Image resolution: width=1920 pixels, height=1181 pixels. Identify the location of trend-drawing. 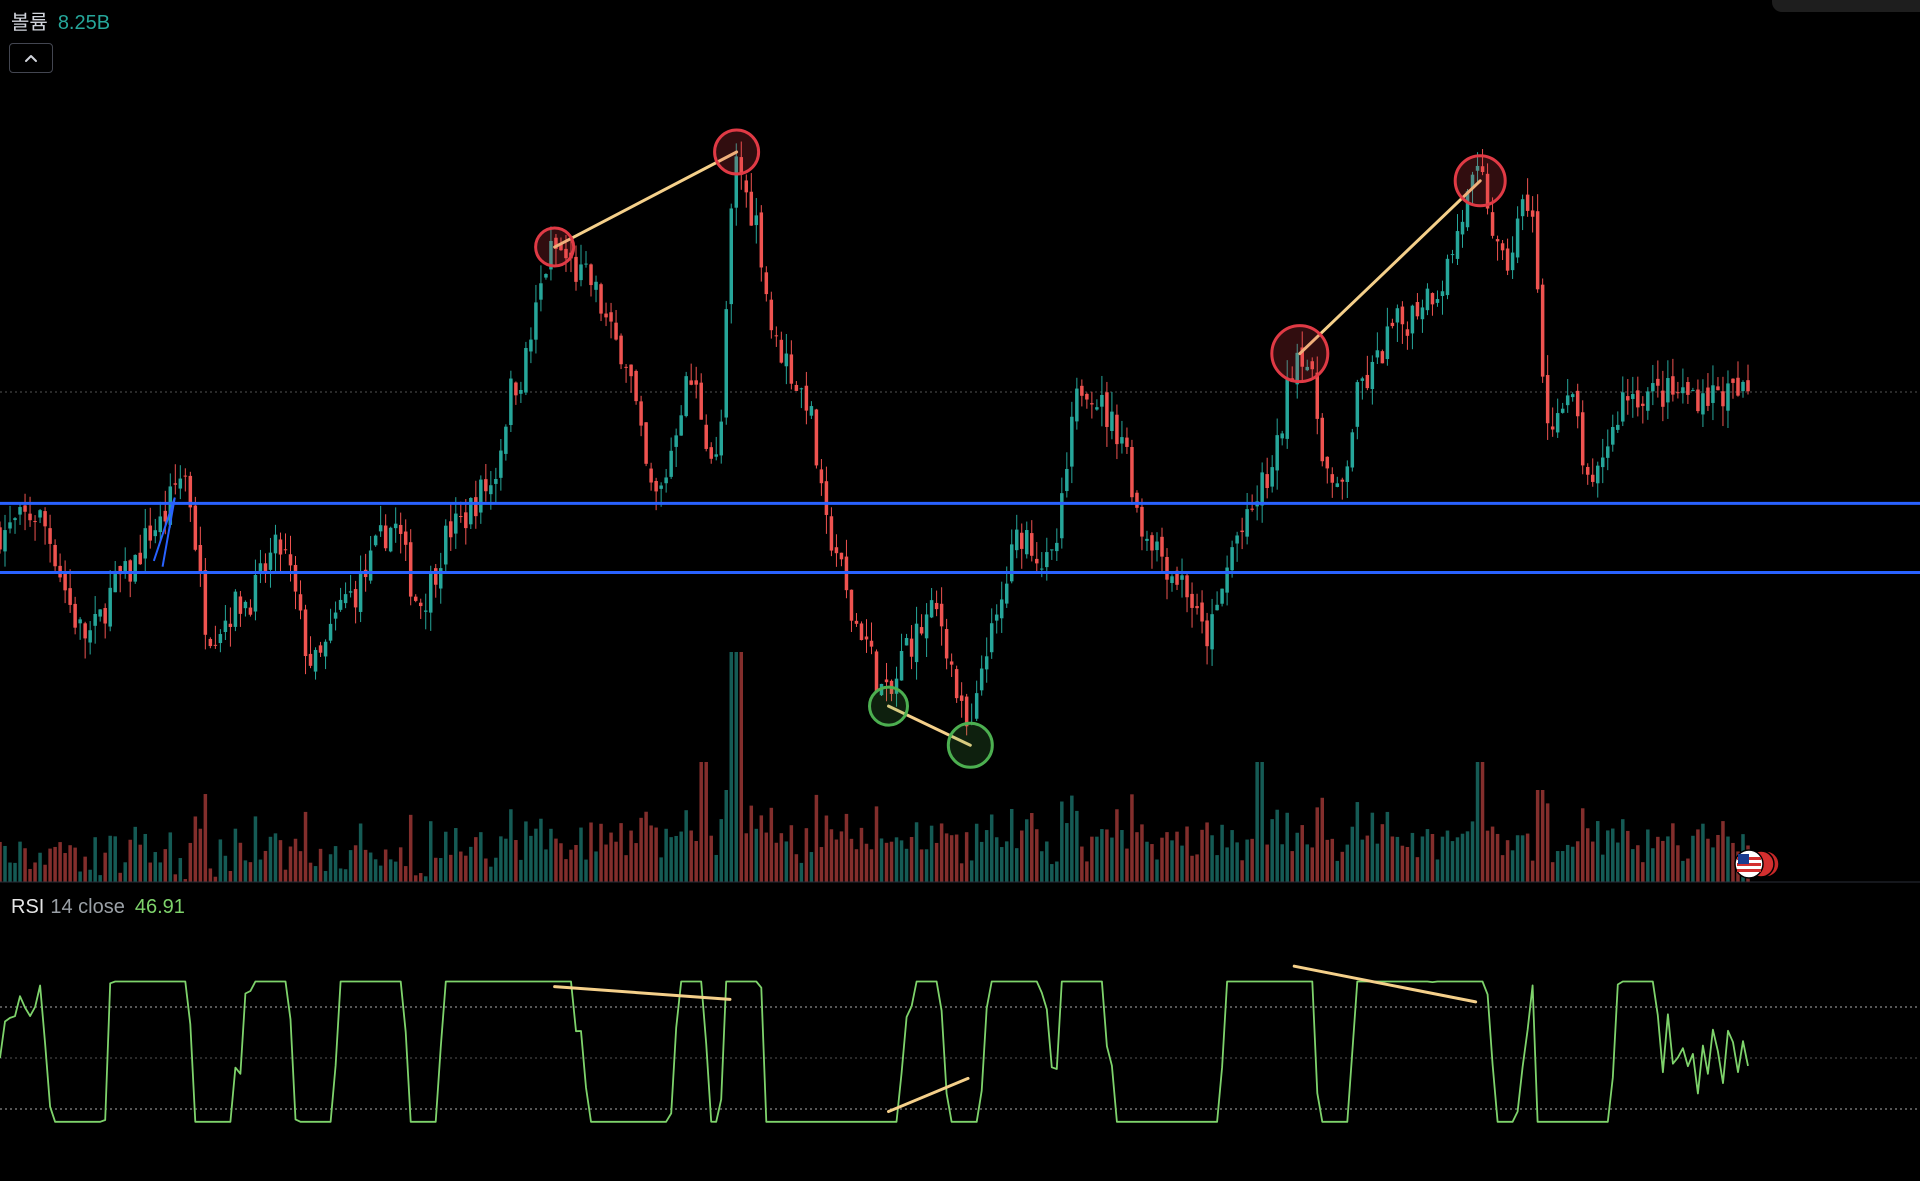
(164, 532).